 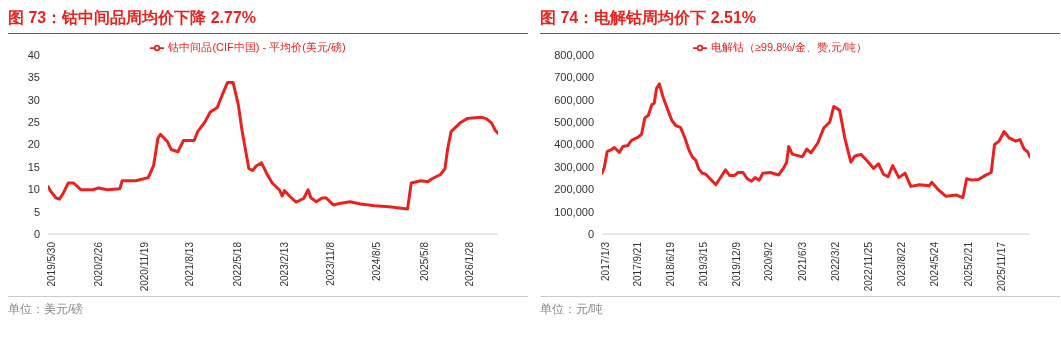 What do you see at coordinates (802, 261) in the screenshot?
I see `x-tick-label: 2021/6/3` at bounding box center [802, 261].